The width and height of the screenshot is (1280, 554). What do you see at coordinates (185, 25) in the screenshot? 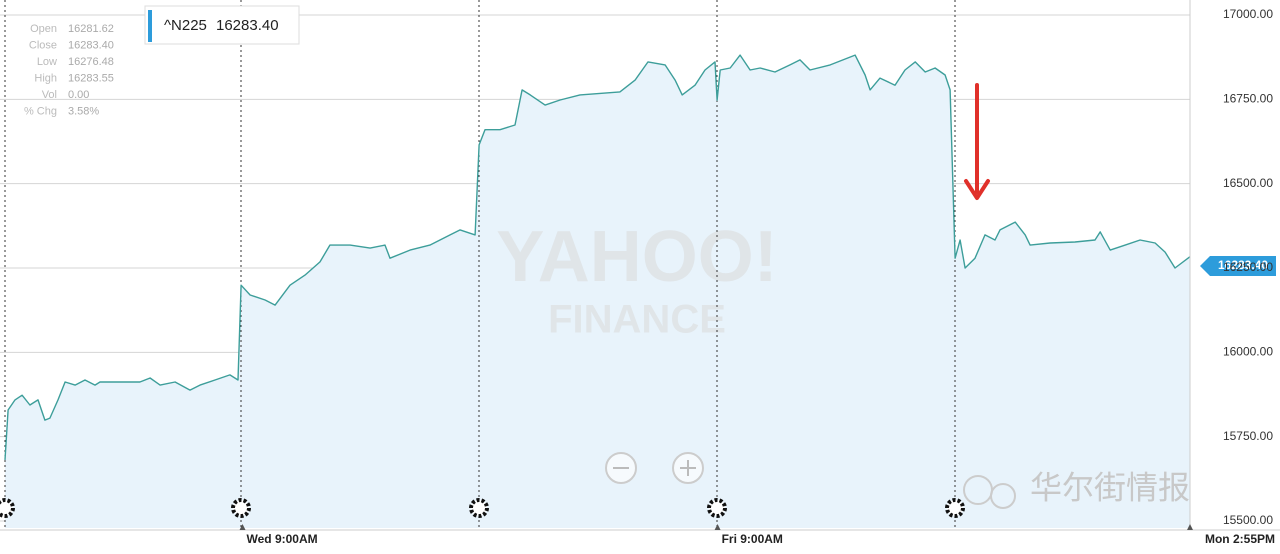
I see `legend-series-name: ^N225` at bounding box center [185, 25].